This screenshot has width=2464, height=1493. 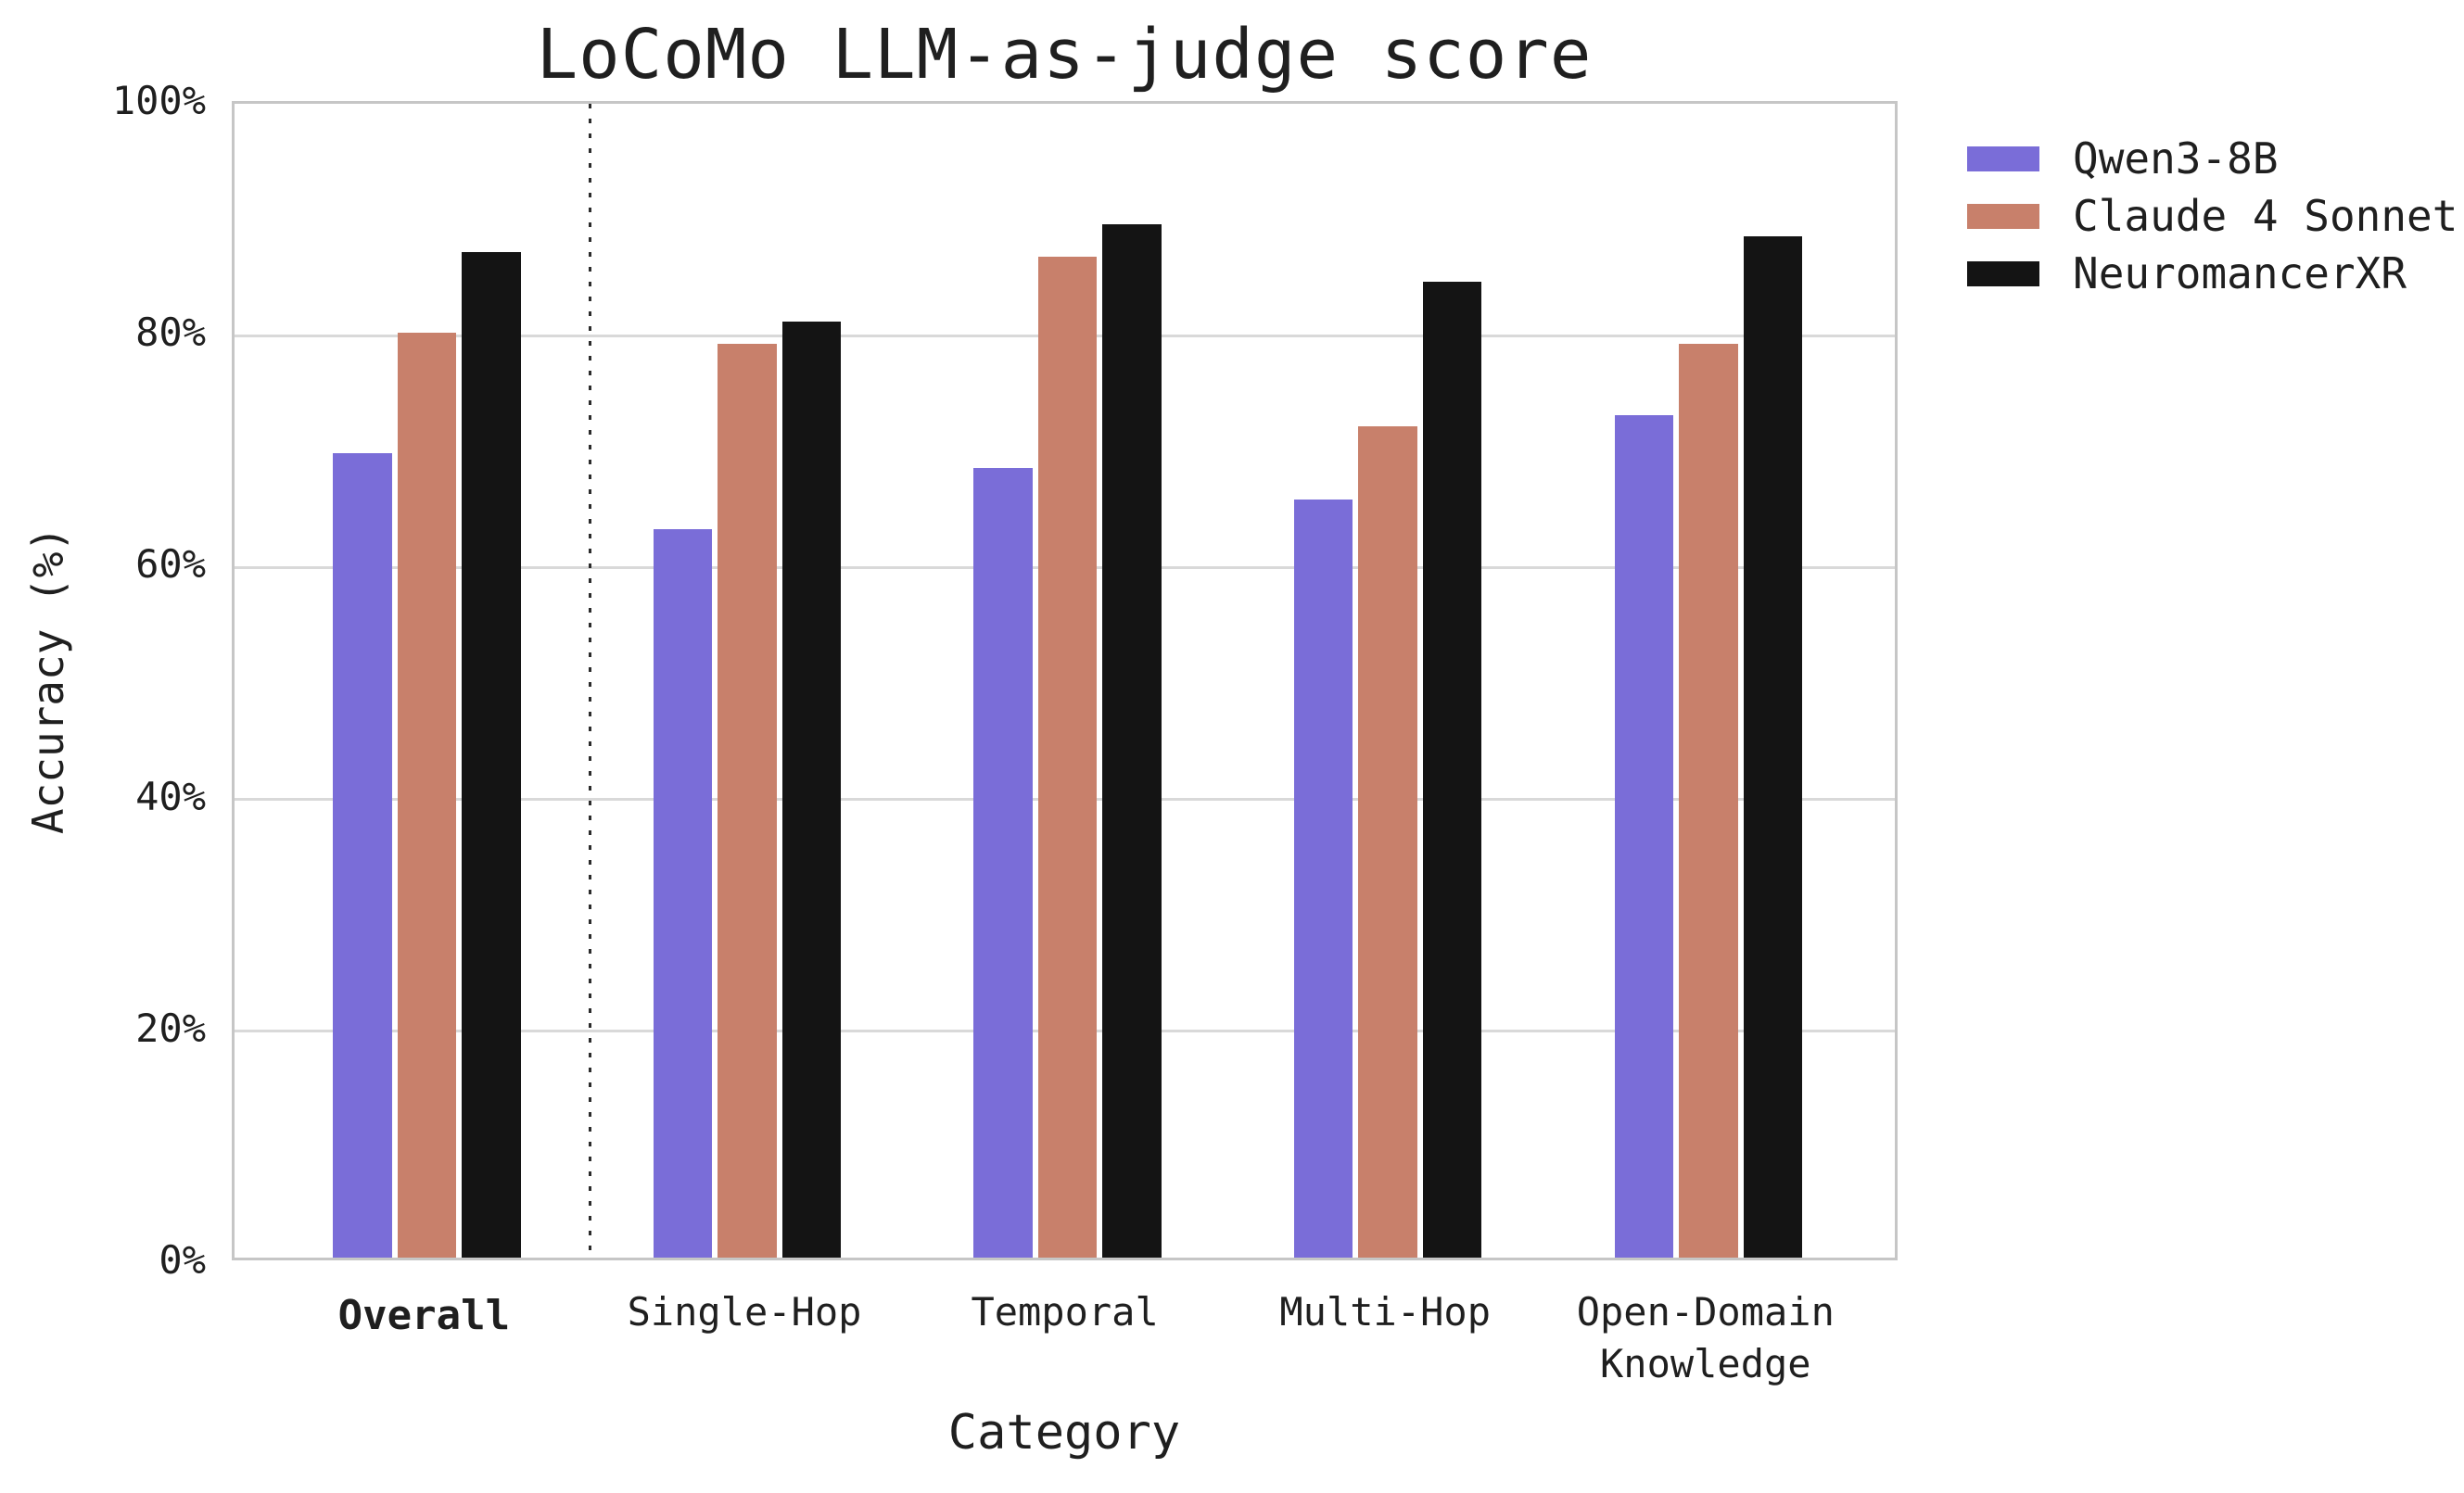 What do you see at coordinates (2240, 273) in the screenshot?
I see `legend-label: NeuromancerXR` at bounding box center [2240, 273].